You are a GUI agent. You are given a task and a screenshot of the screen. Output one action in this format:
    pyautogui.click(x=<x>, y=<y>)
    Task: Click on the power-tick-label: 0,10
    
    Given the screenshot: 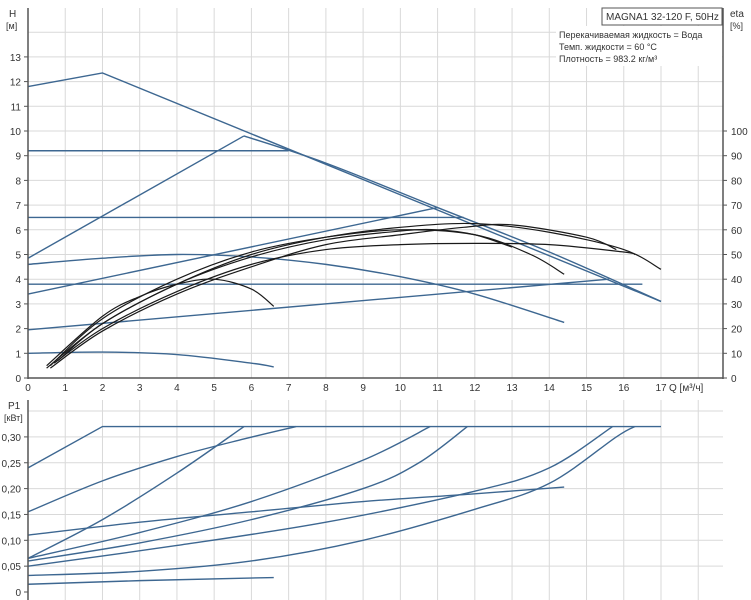 What is the action you would take?
    pyautogui.click(x=12, y=541)
    